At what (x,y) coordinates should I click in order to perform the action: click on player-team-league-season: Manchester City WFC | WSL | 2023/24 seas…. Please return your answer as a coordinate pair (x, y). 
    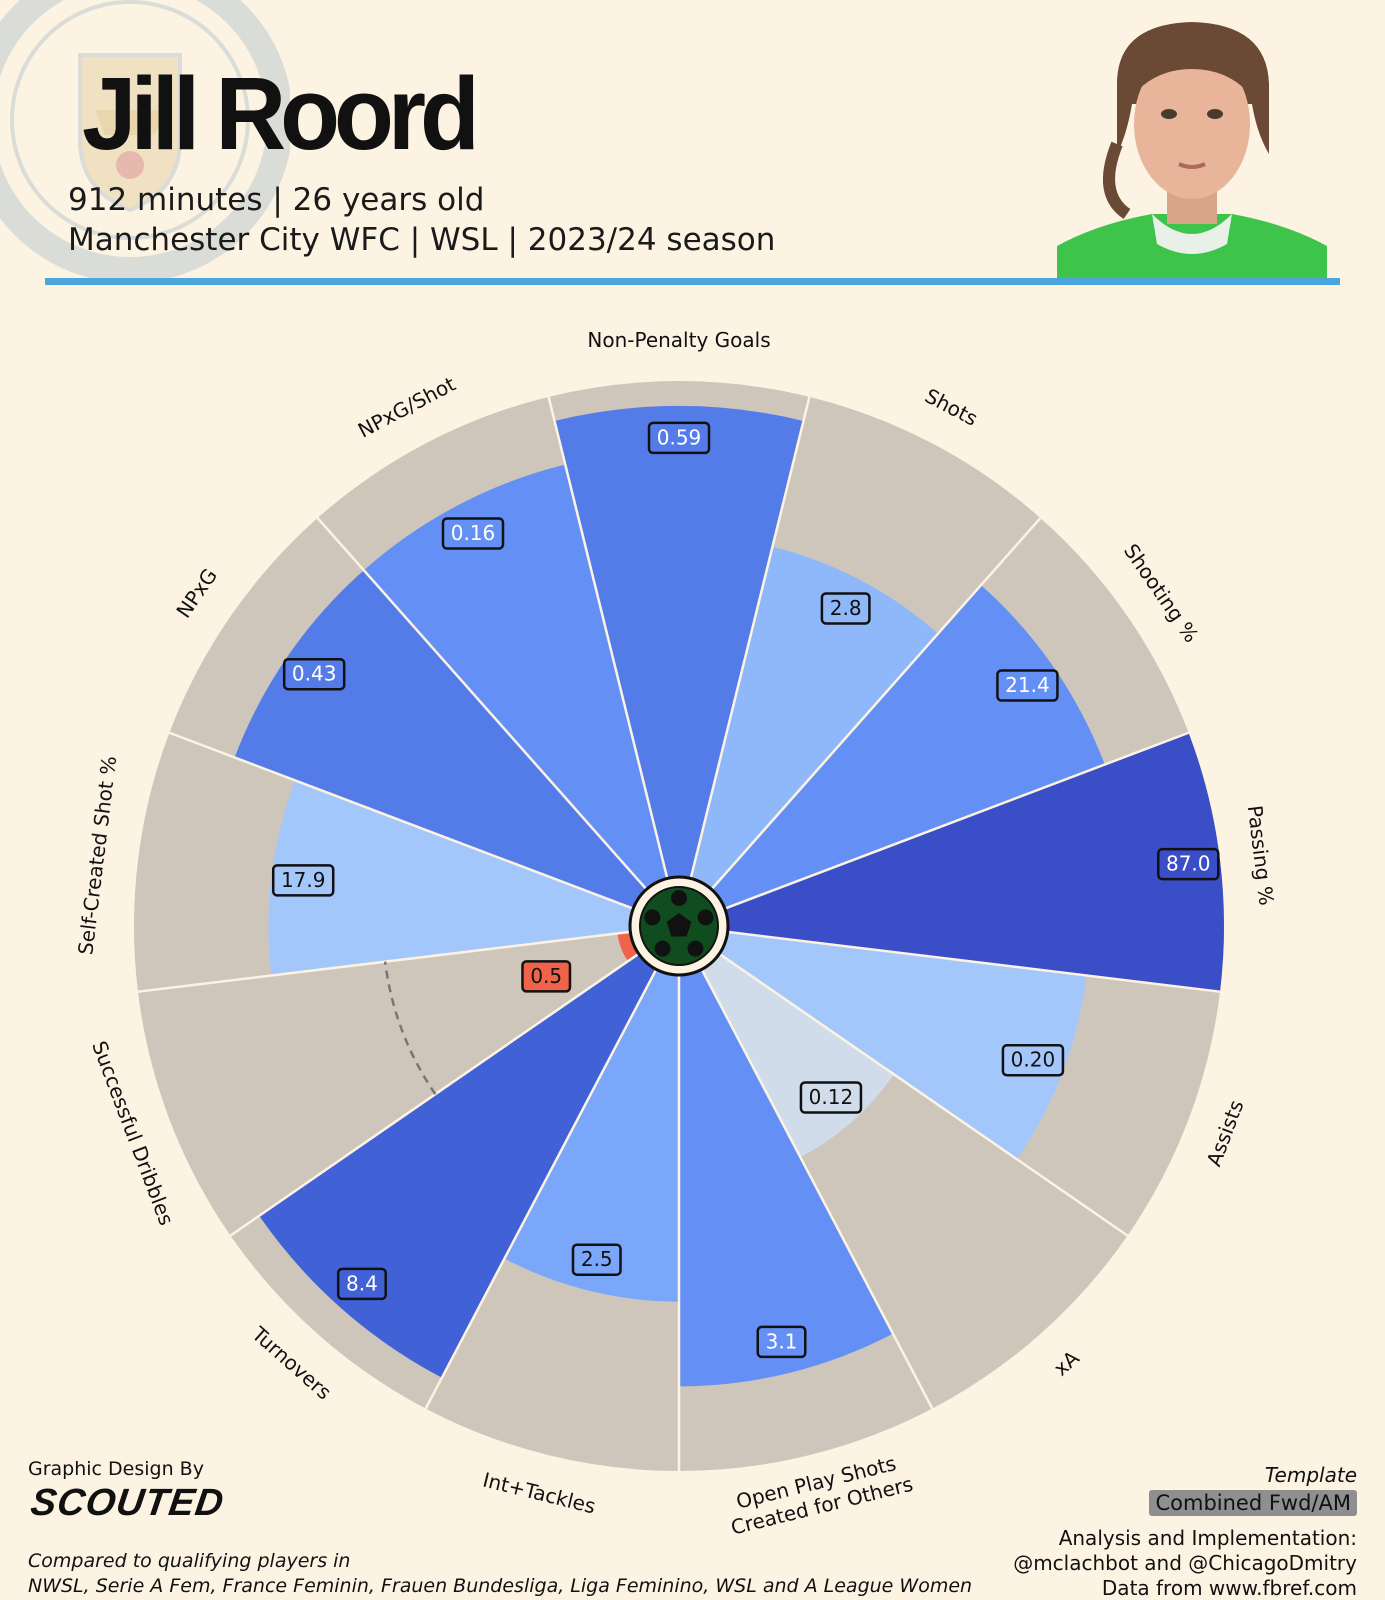
    Looking at the image, I should click on (422, 240).